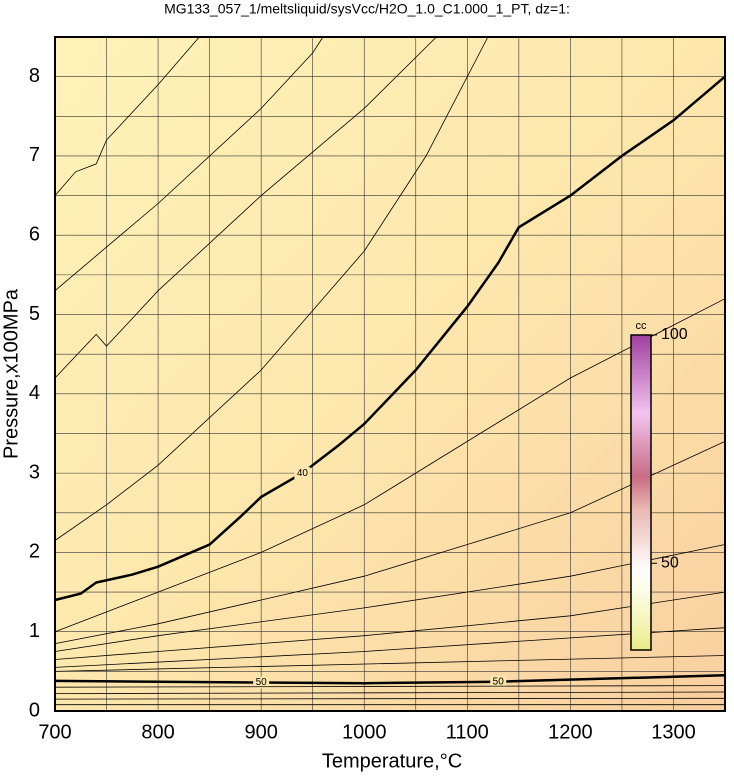  Describe the element at coordinates (467, 732) in the screenshot. I see `x-tick-label: 1100` at that location.